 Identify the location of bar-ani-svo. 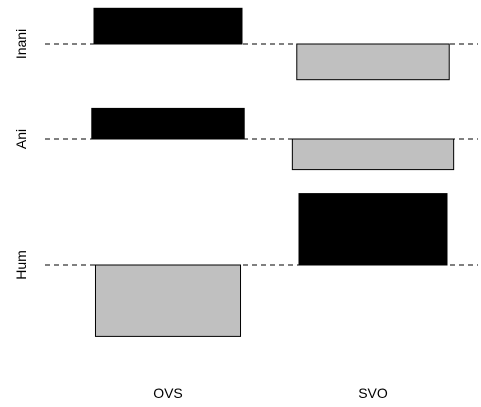
(373, 154).